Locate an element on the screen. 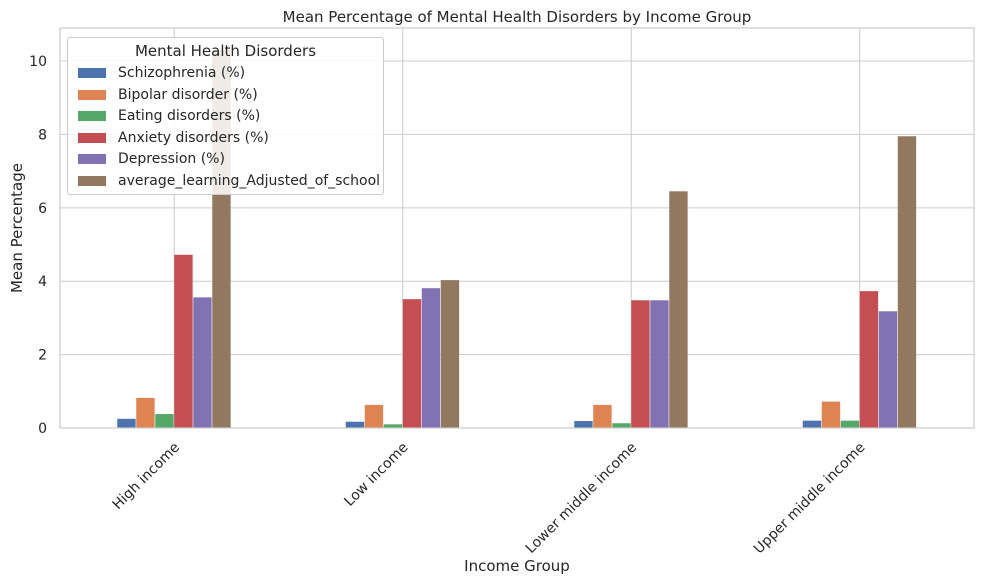 The width and height of the screenshot is (984, 584). y-tick-label: 4 is located at coordinates (42, 282).